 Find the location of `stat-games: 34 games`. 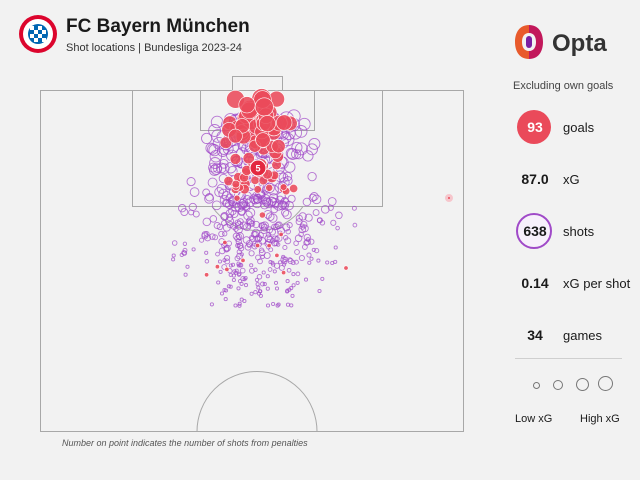

stat-games: 34 games is located at coordinates (567, 335).